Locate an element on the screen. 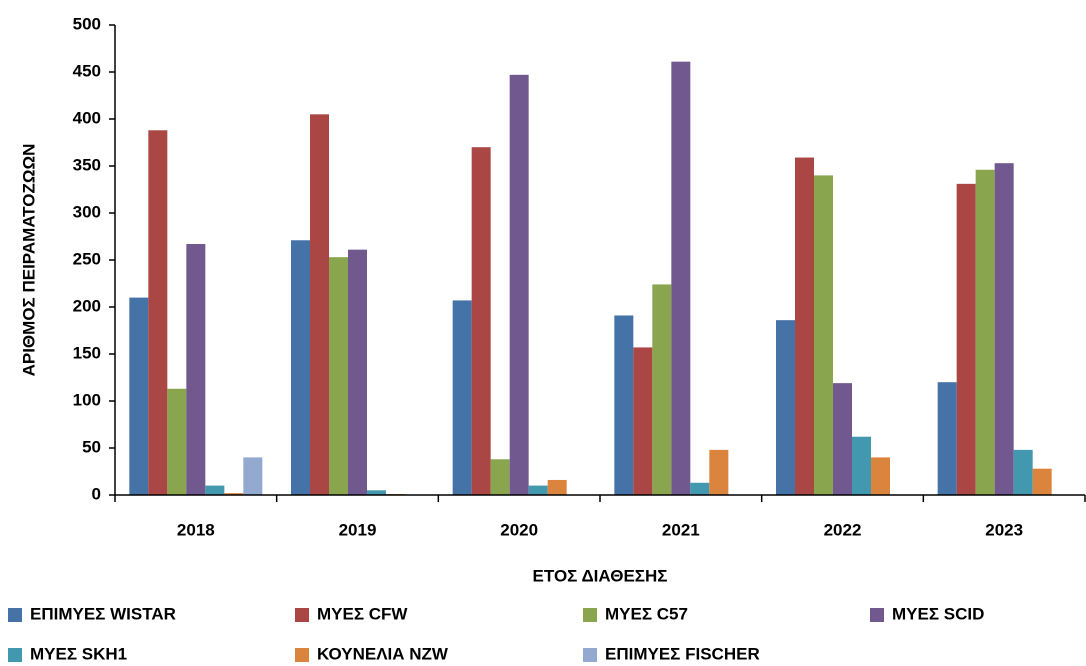  y-tick-label: 350 is located at coordinates (87, 164).